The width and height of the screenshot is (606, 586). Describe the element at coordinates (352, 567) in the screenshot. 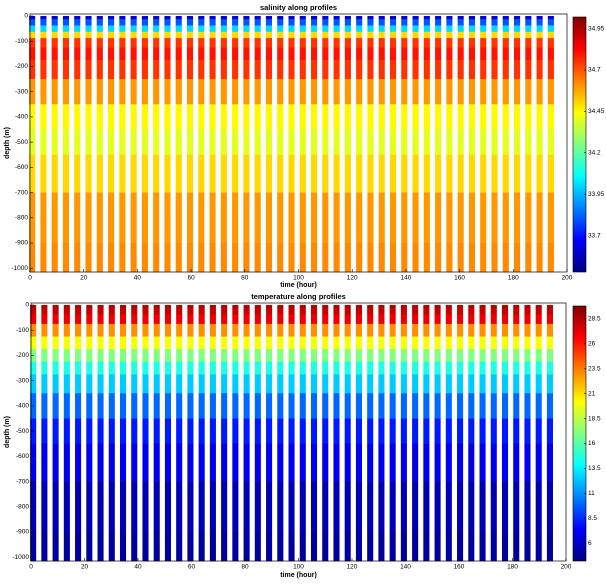

I see `x-tick-label: 120` at that location.